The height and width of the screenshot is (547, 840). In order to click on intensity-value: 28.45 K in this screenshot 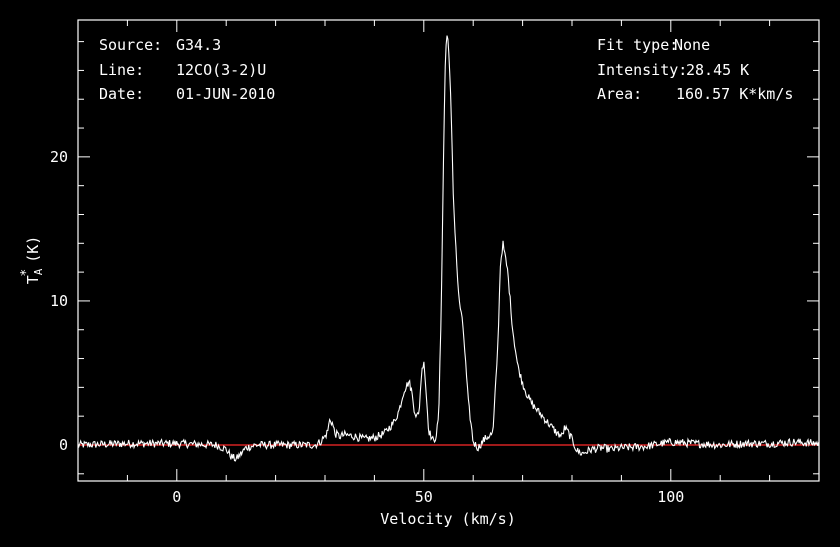, I will do `click(717, 70)`.